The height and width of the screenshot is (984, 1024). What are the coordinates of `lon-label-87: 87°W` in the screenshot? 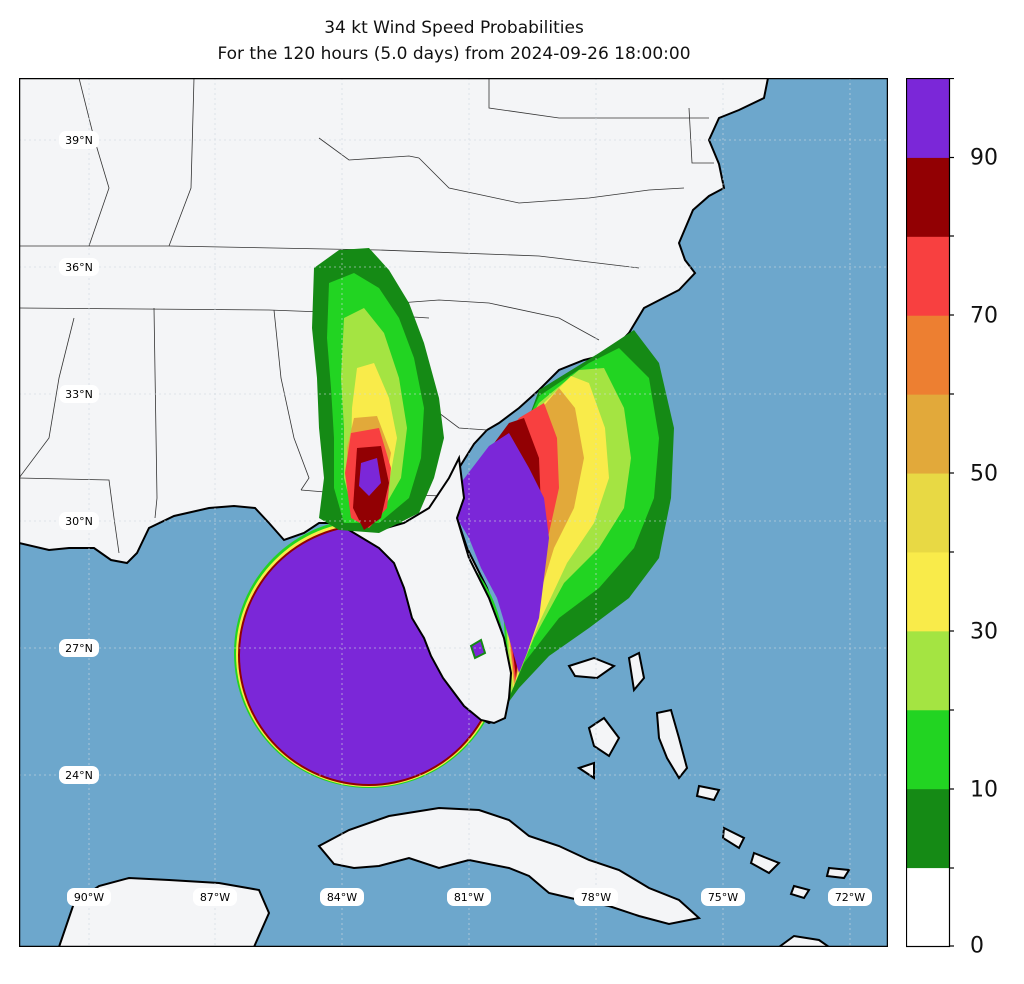 It's located at (215, 897).